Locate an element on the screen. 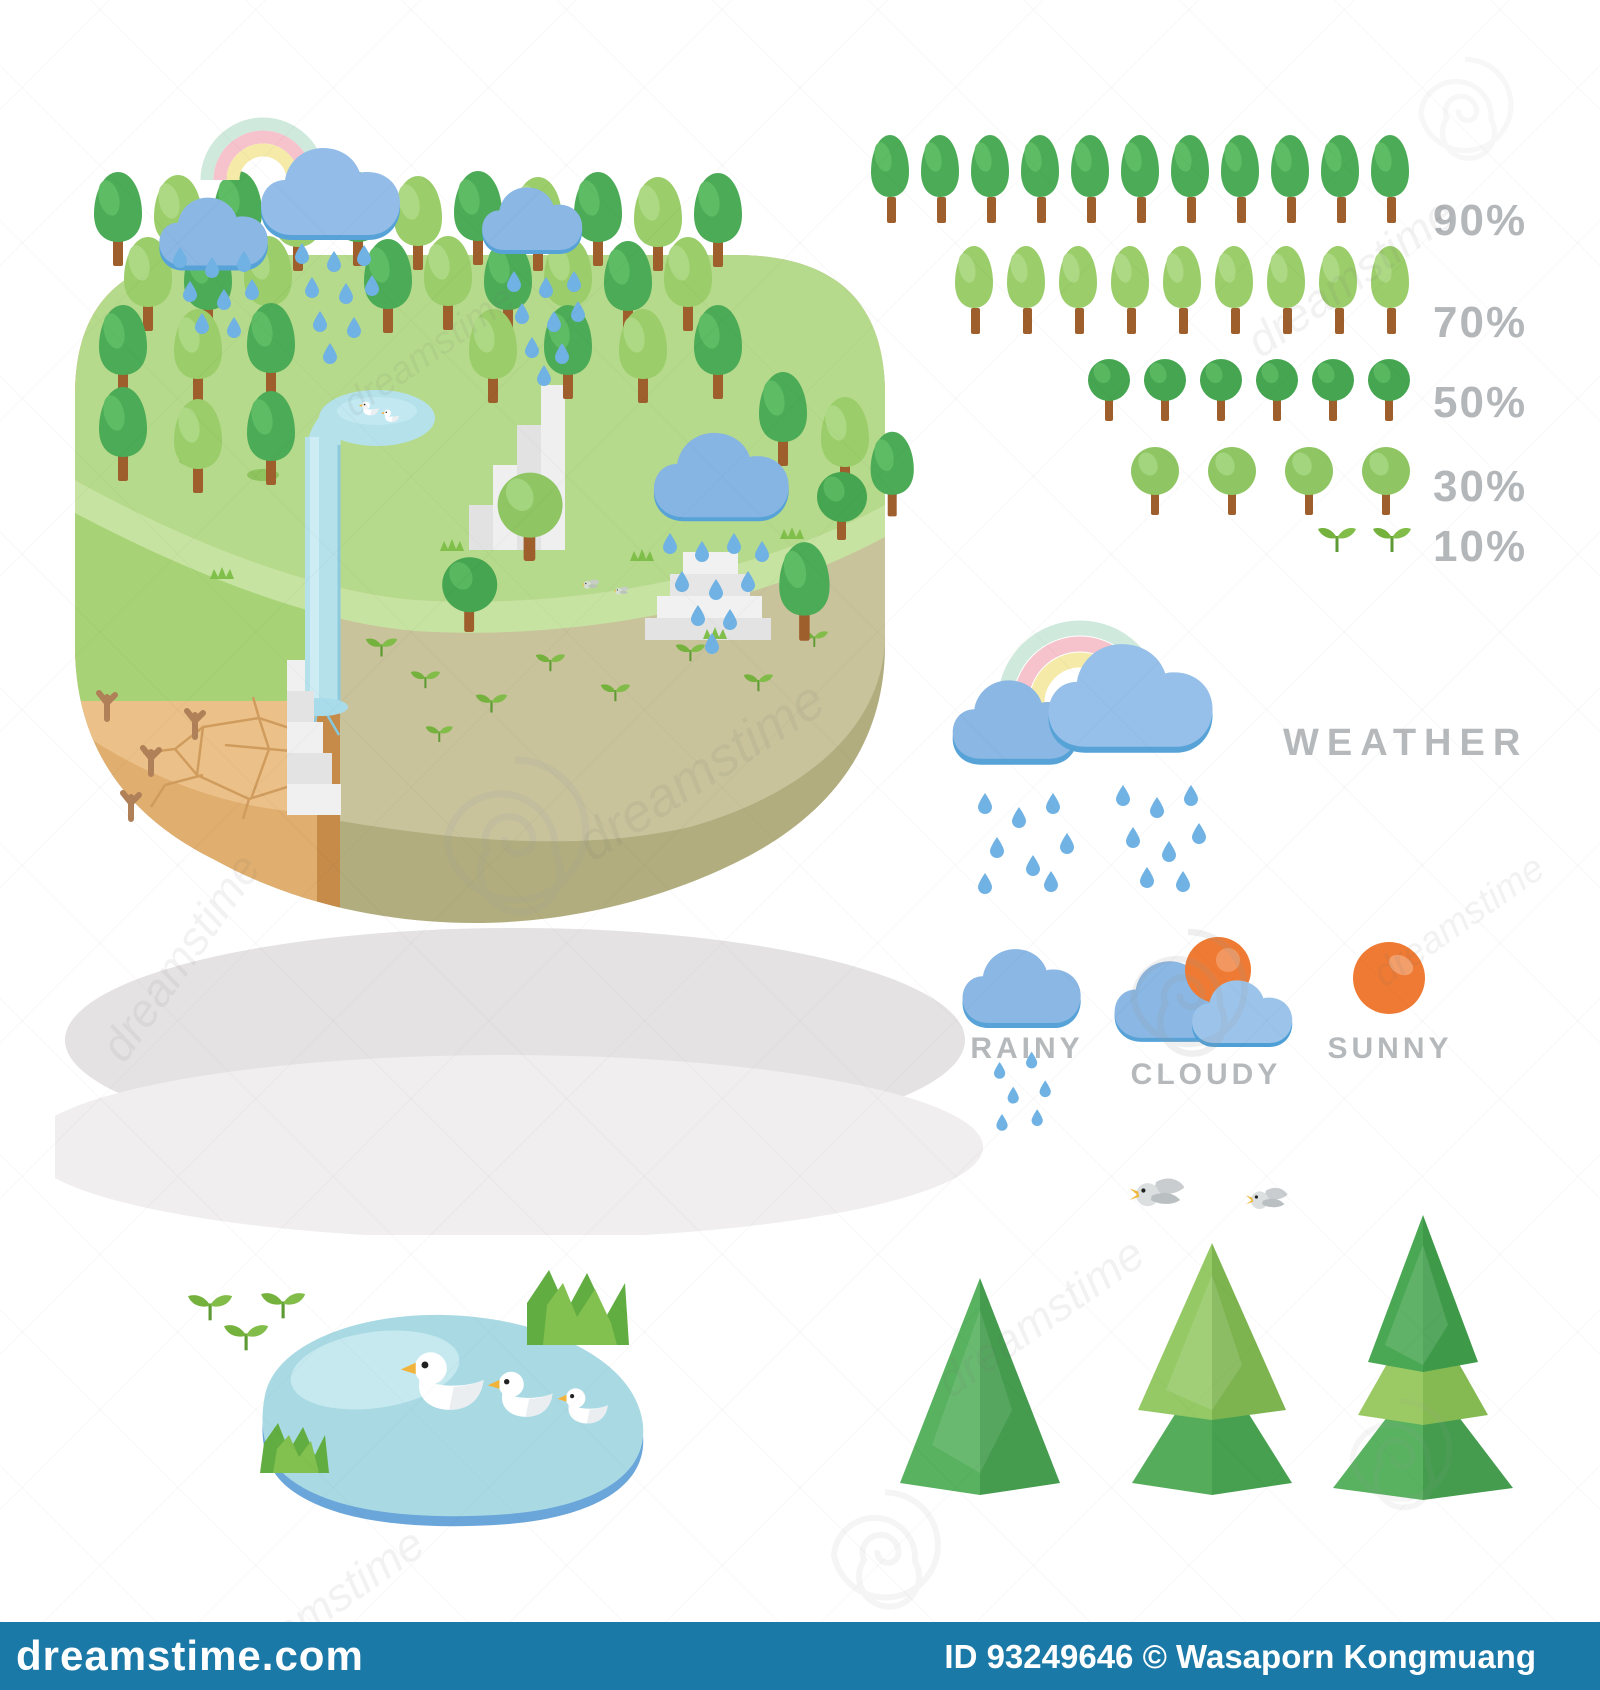 The image size is (1600, 1690). pond-grass is located at coordinates (444, 1371).